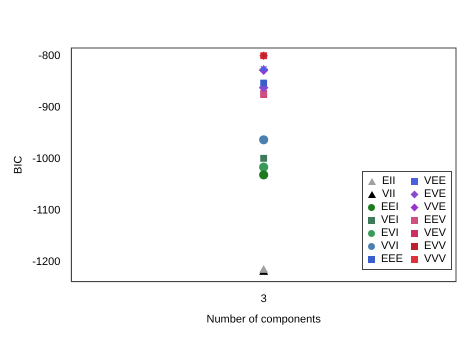 This screenshot has width=474, height=338. Describe the element at coordinates (389, 220) in the screenshot. I see `legend-label: VEI` at that location.